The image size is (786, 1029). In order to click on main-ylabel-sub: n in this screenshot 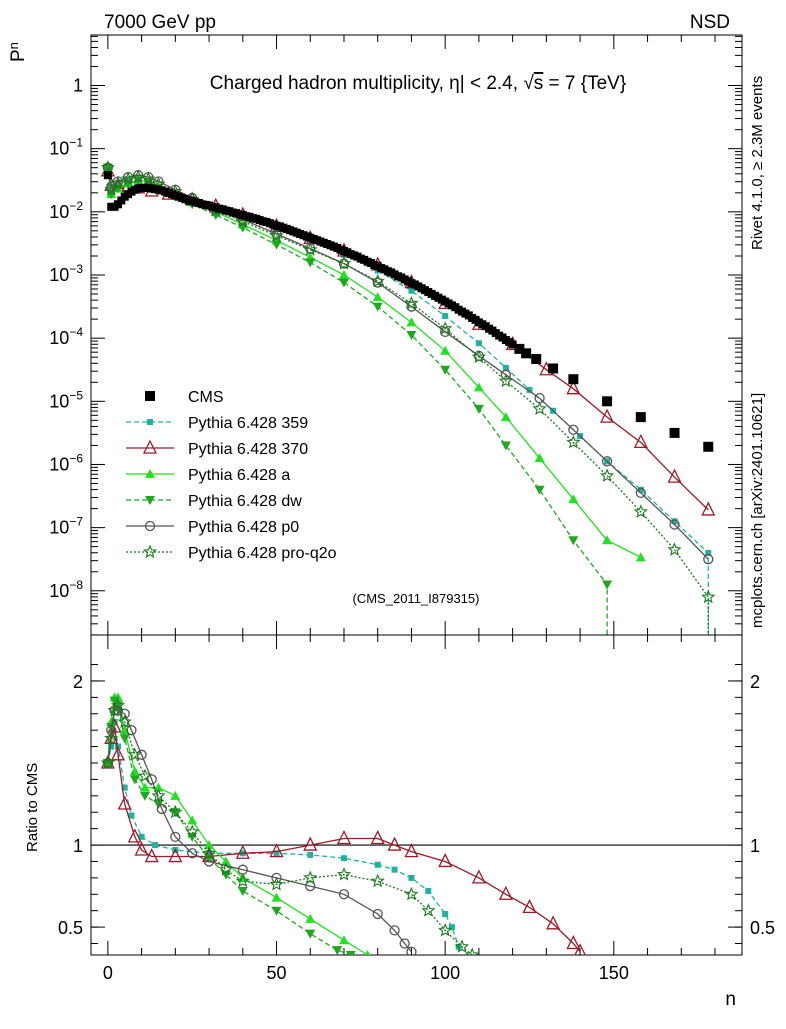, I will do `click(13, 45)`.